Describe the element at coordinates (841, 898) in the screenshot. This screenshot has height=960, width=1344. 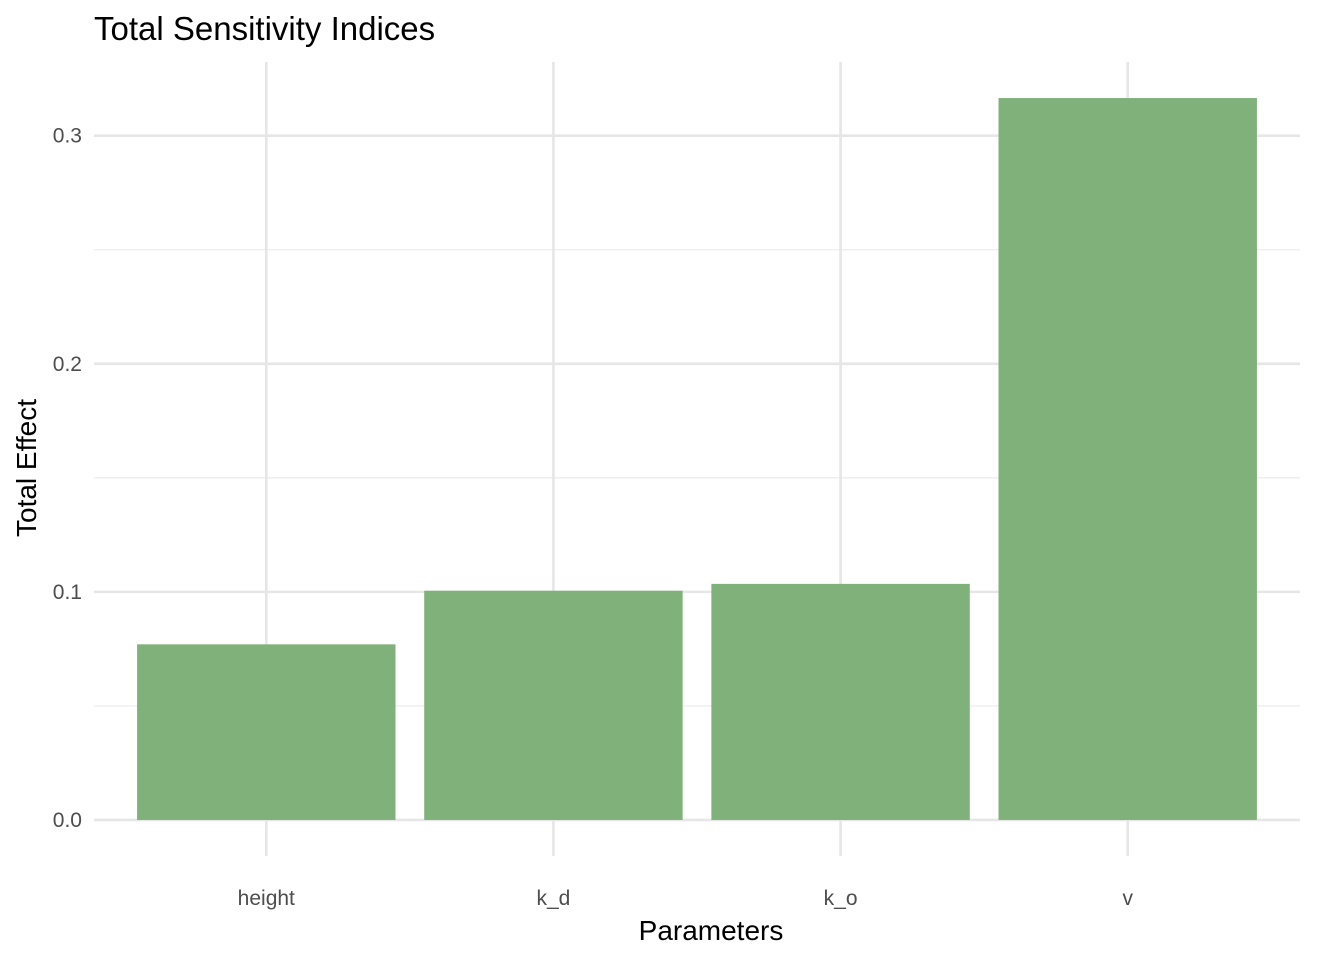
I see `x-tick-label-2: k_o` at that location.